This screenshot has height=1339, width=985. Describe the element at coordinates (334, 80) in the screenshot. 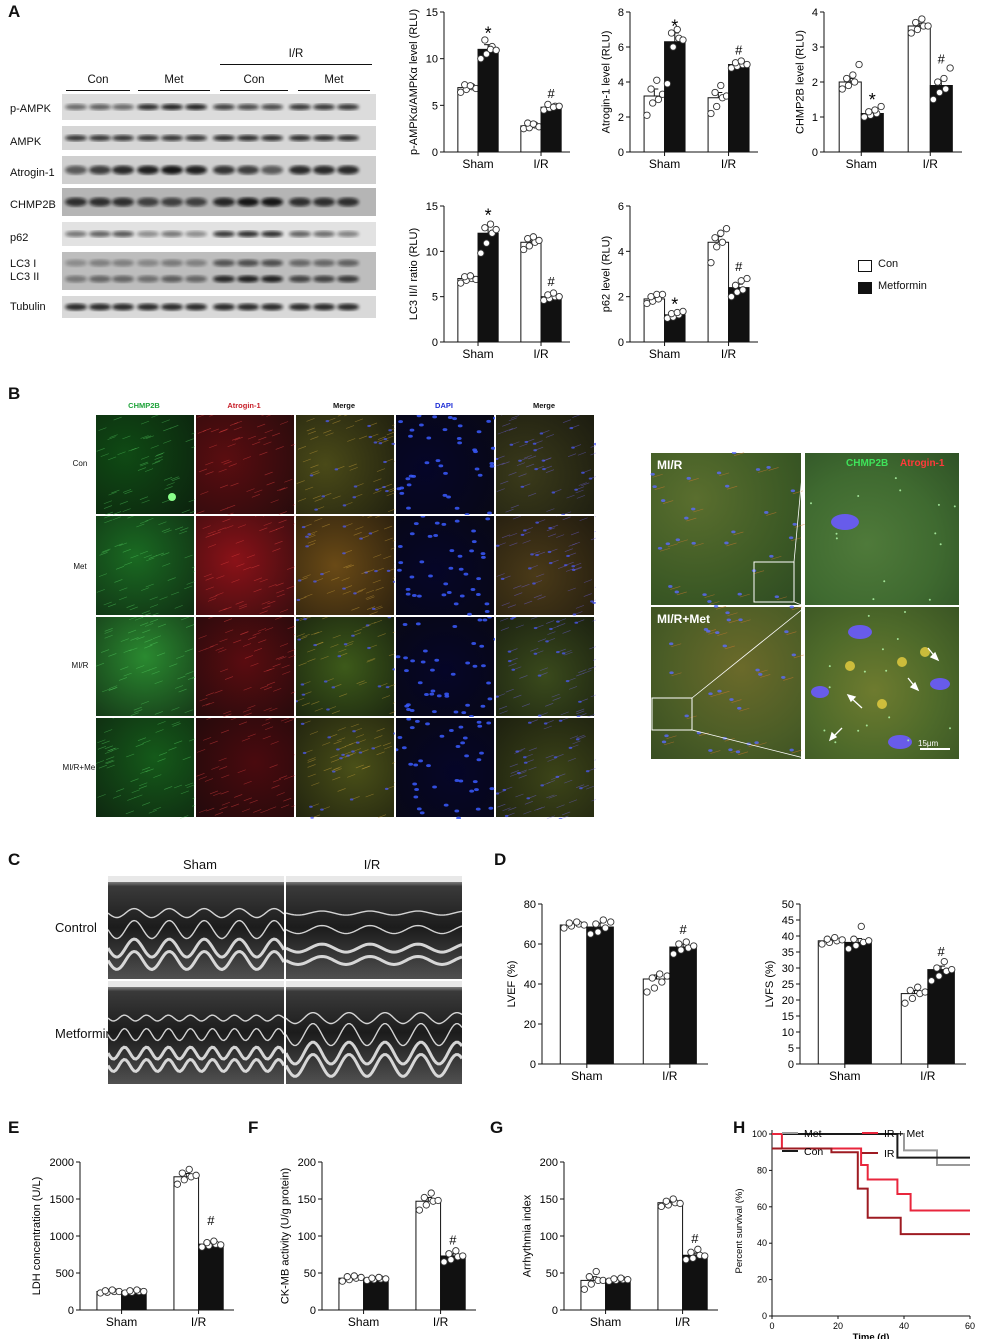

I see `blot-group-ir-met: Met` at that location.